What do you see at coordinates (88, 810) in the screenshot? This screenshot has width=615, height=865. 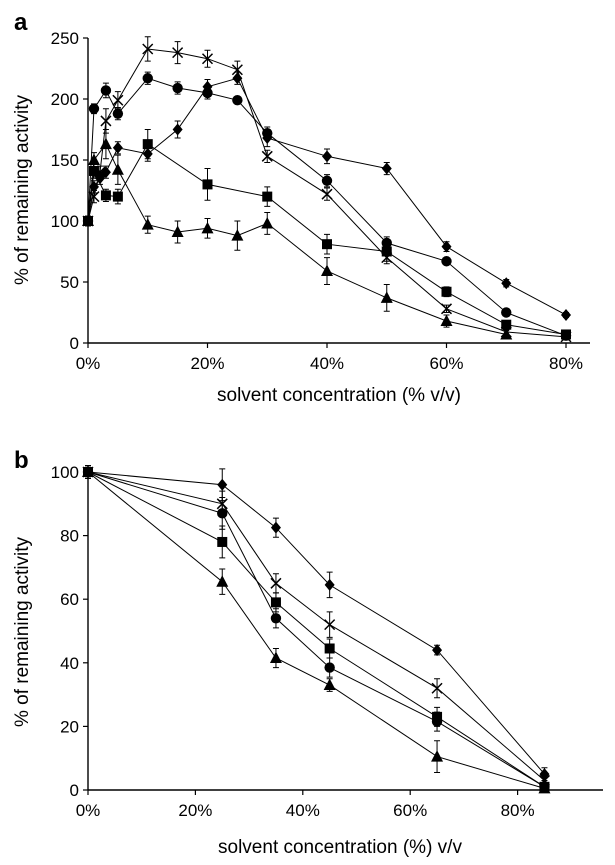 I see `chart-b-x-tick-label: 0%` at bounding box center [88, 810].